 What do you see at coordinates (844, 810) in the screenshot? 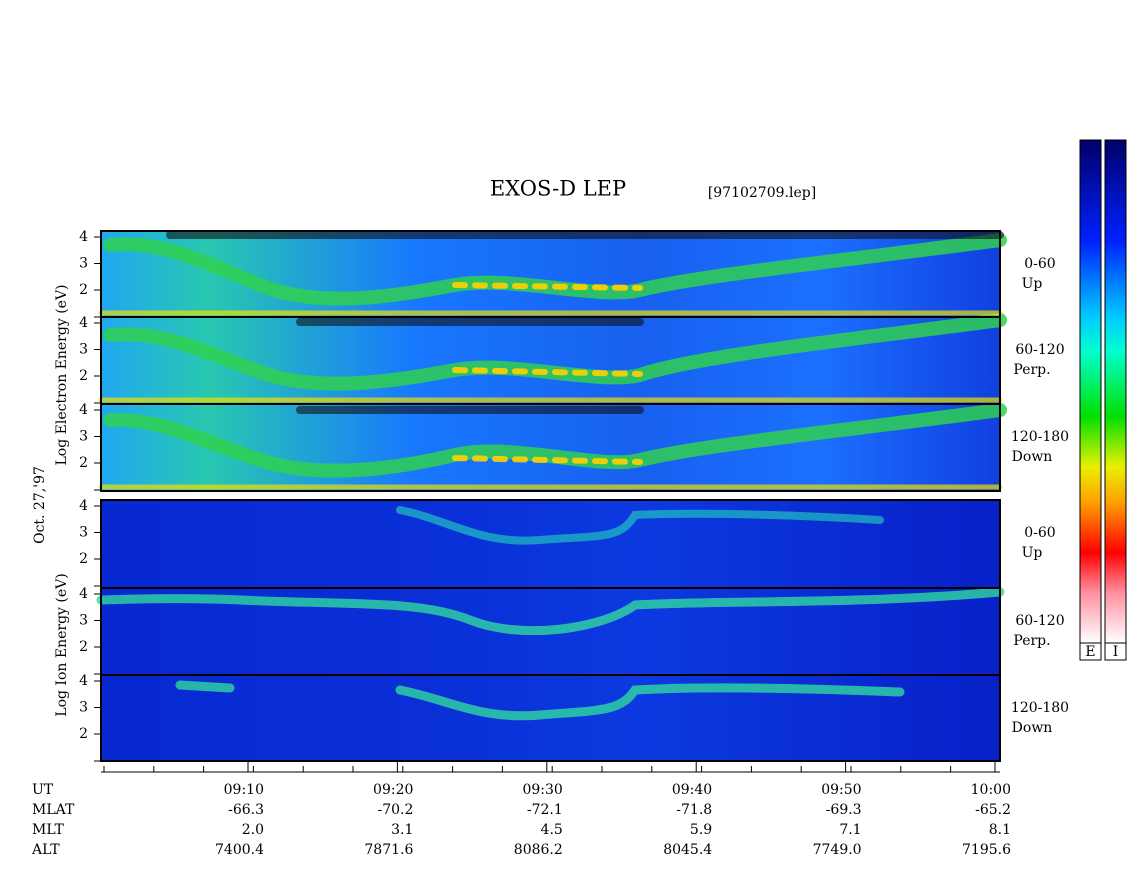
I see `cell: -69.3` at bounding box center [844, 810].